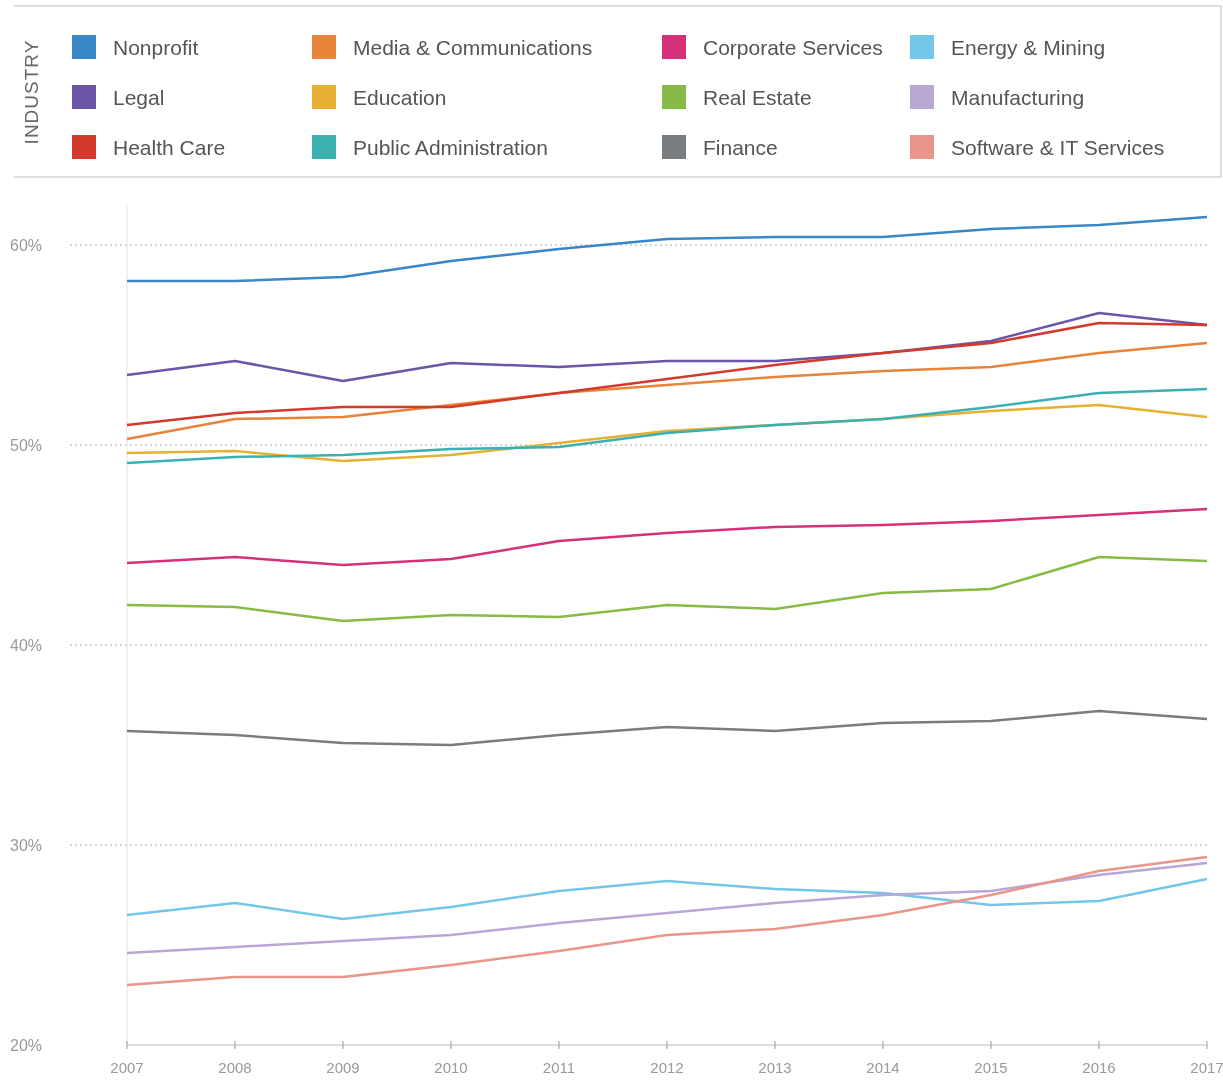 The height and width of the screenshot is (1081, 1223). Describe the element at coordinates (450, 147) in the screenshot. I see `legend-label: Public Administration` at that location.